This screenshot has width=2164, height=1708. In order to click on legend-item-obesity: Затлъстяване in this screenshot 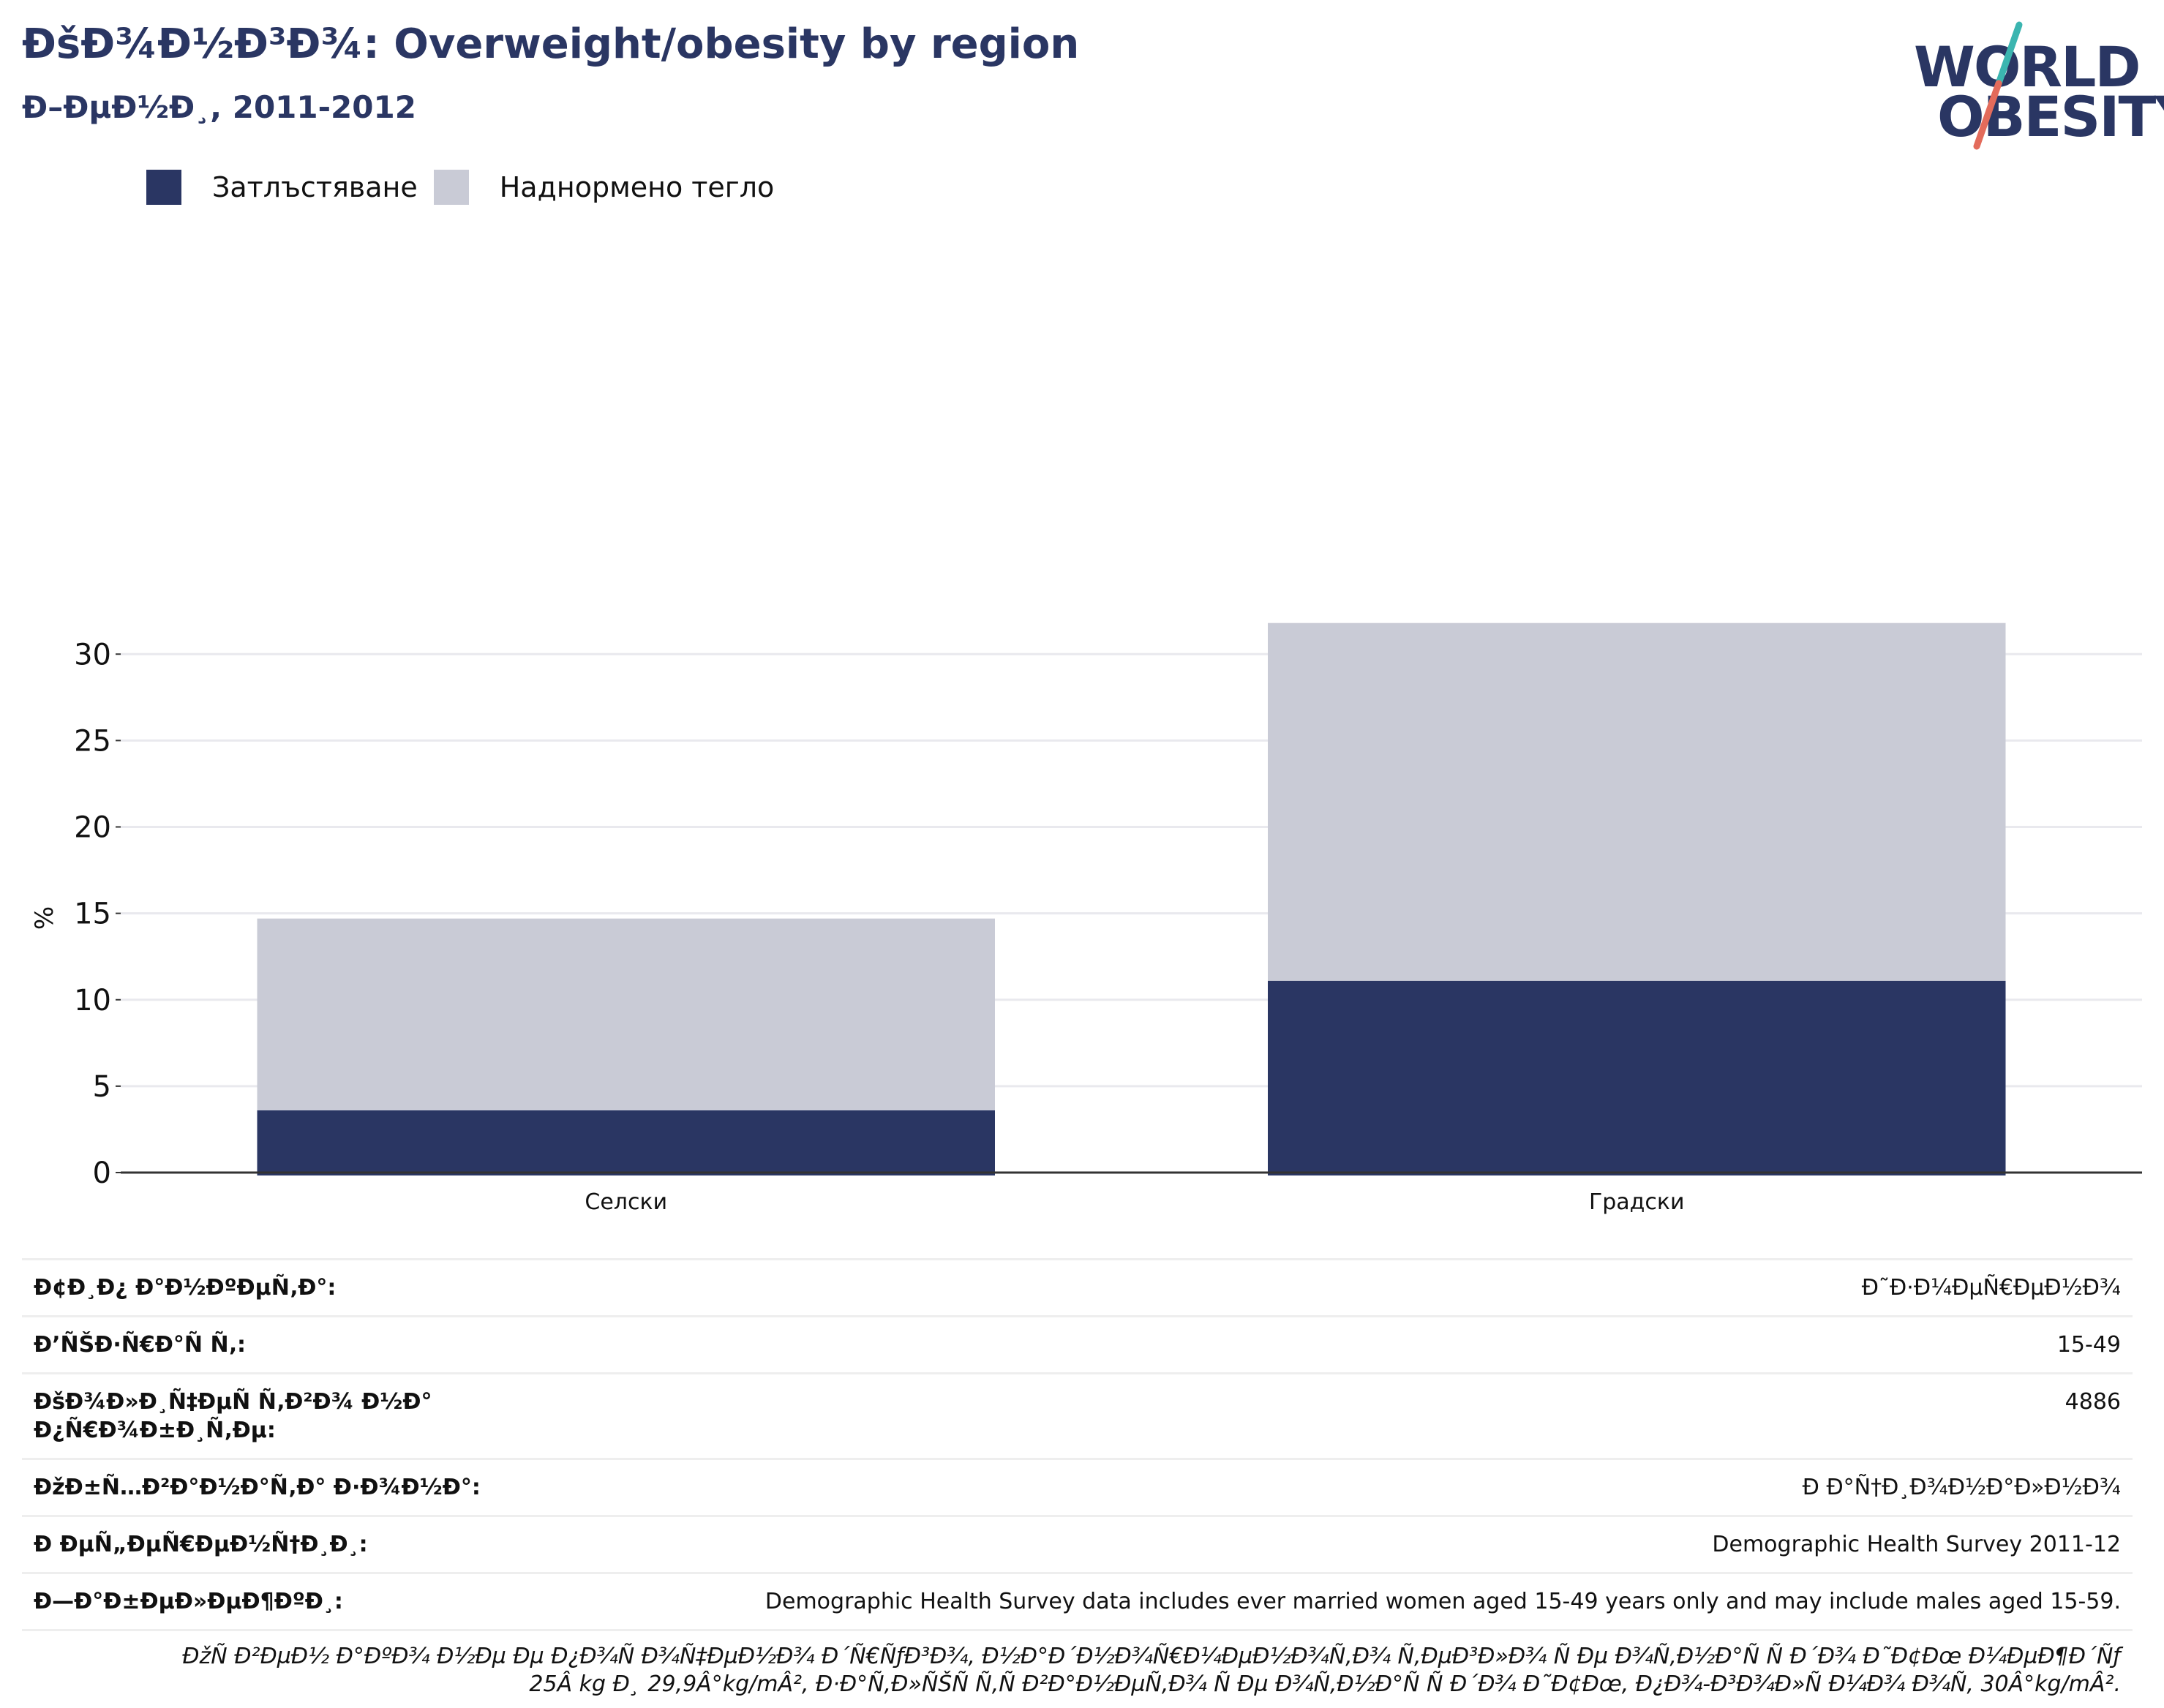, I will do `click(282, 187)`.